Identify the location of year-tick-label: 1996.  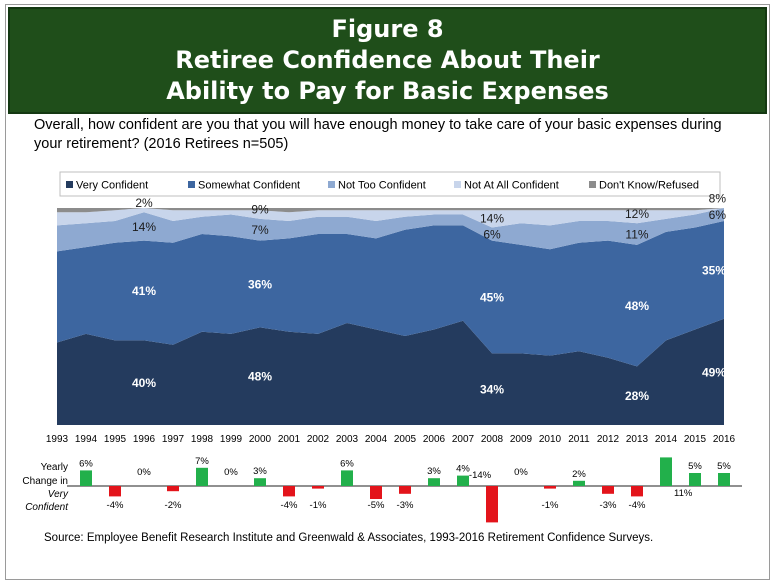
(144, 439).